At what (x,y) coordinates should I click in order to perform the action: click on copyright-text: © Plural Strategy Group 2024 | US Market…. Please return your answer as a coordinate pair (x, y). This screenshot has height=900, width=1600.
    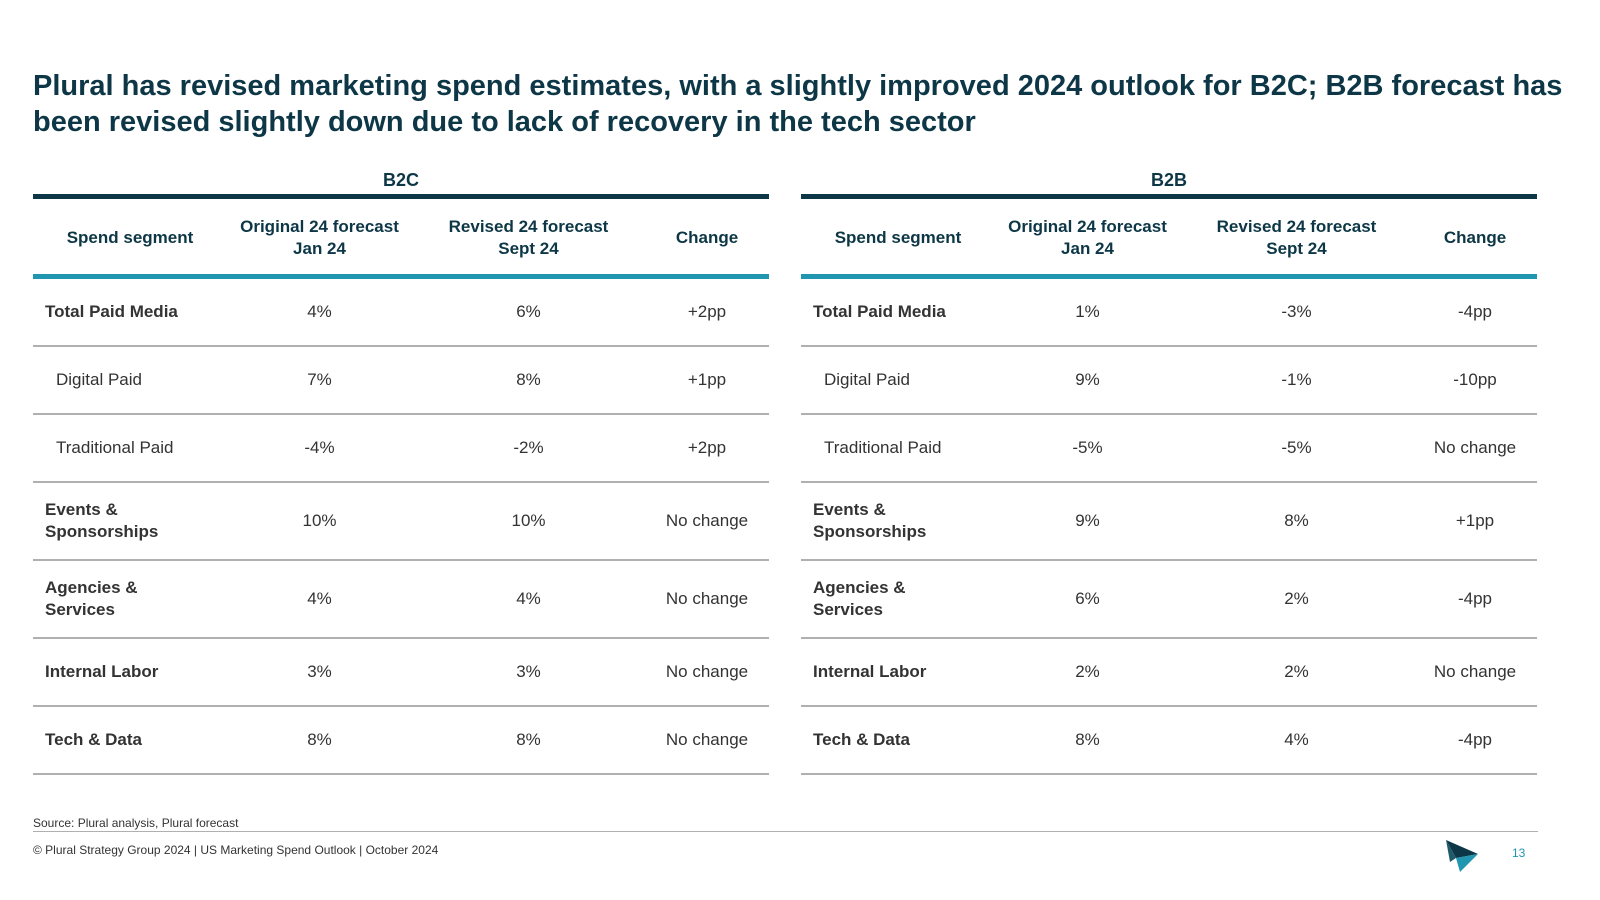
    Looking at the image, I should click on (236, 850).